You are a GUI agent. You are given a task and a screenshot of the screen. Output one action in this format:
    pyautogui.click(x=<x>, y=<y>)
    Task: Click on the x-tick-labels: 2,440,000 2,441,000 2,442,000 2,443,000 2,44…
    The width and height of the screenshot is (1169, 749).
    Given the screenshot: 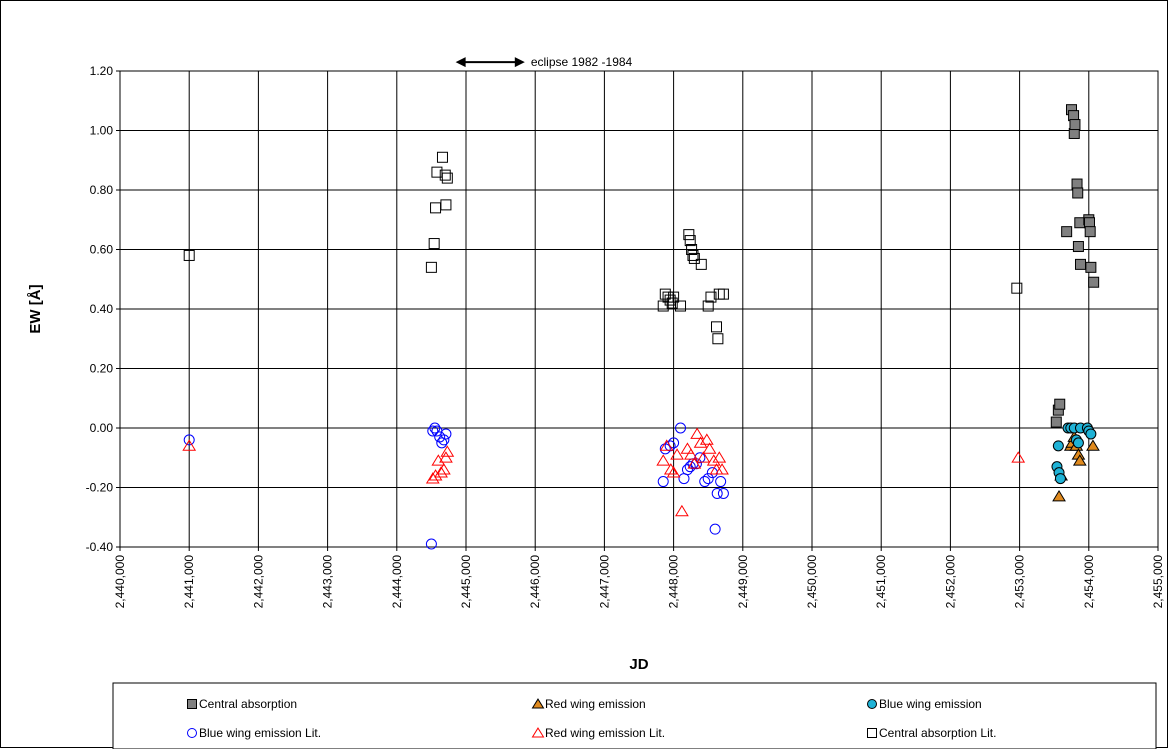 What is the action you would take?
    pyautogui.click(x=639, y=582)
    